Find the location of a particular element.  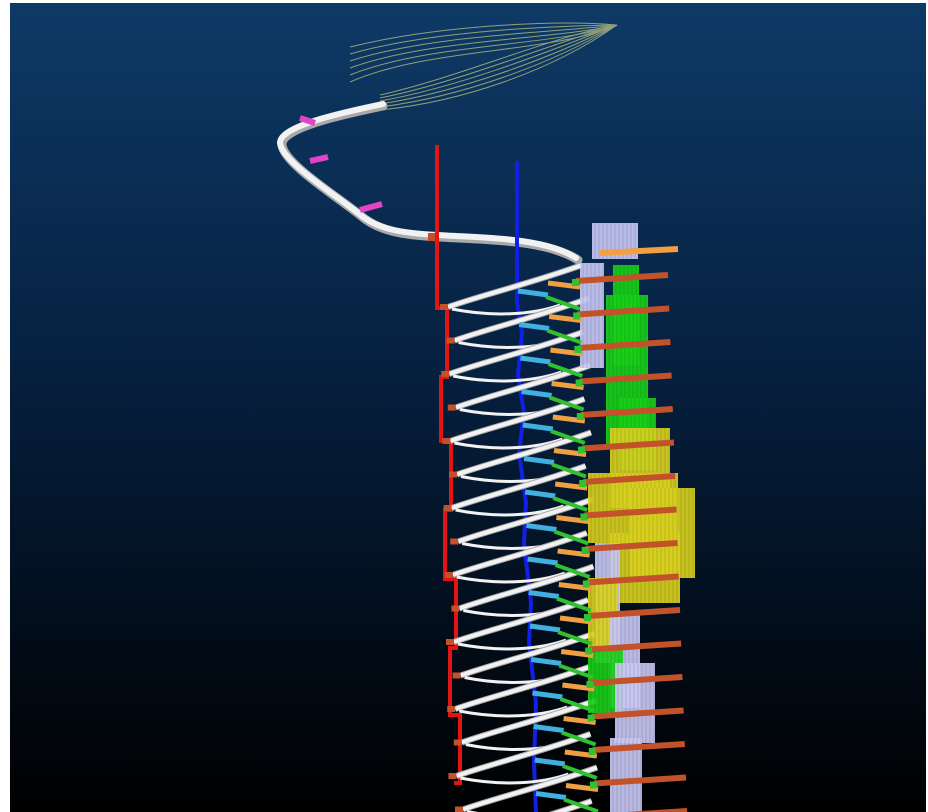

top-level-drive is located at coordinates (639, 251).